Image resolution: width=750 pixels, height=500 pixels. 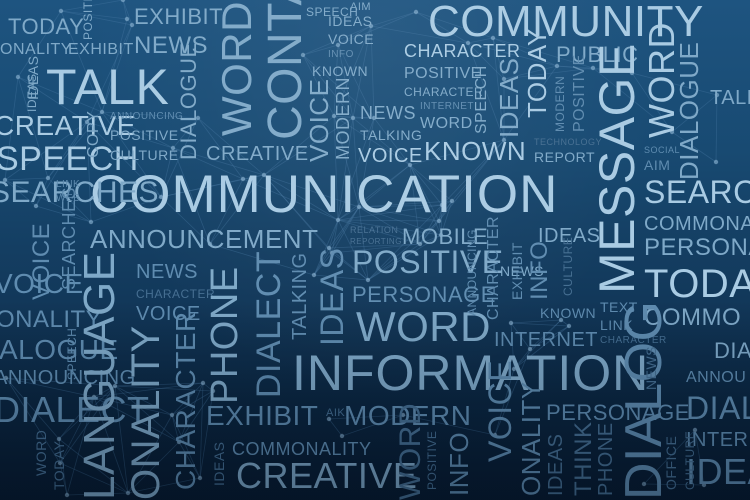 I want to click on word-news-vertical: NEWS, so click(x=651, y=368).